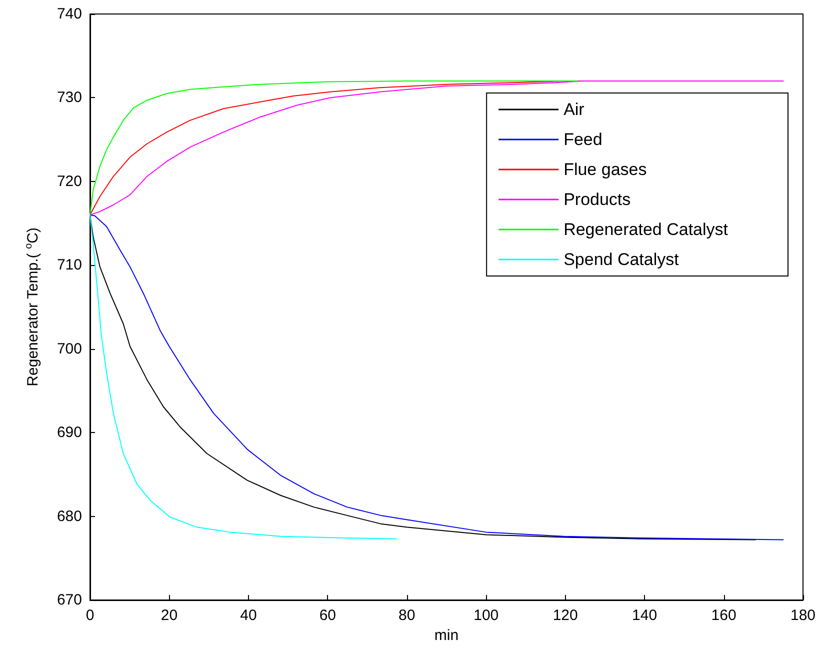 The image size is (824, 662). Describe the element at coordinates (605, 169) in the screenshot. I see `legend-label: Flue gases` at that location.